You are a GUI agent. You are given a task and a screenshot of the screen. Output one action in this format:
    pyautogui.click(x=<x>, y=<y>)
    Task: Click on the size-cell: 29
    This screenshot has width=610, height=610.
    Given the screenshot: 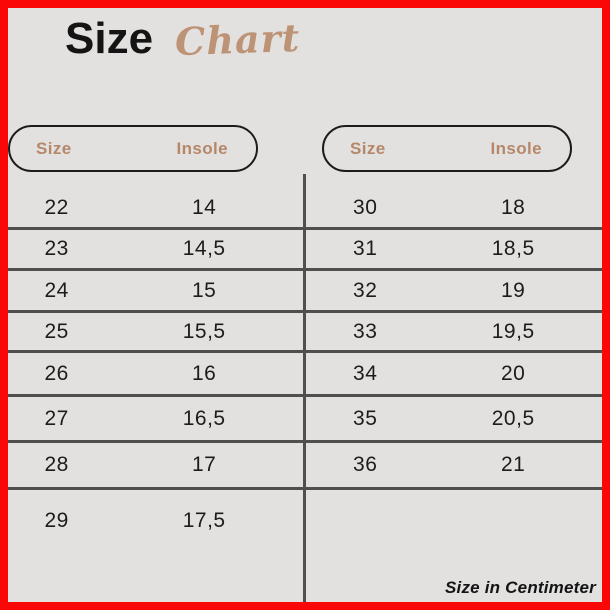 What is the action you would take?
    pyautogui.click(x=56, y=520)
    